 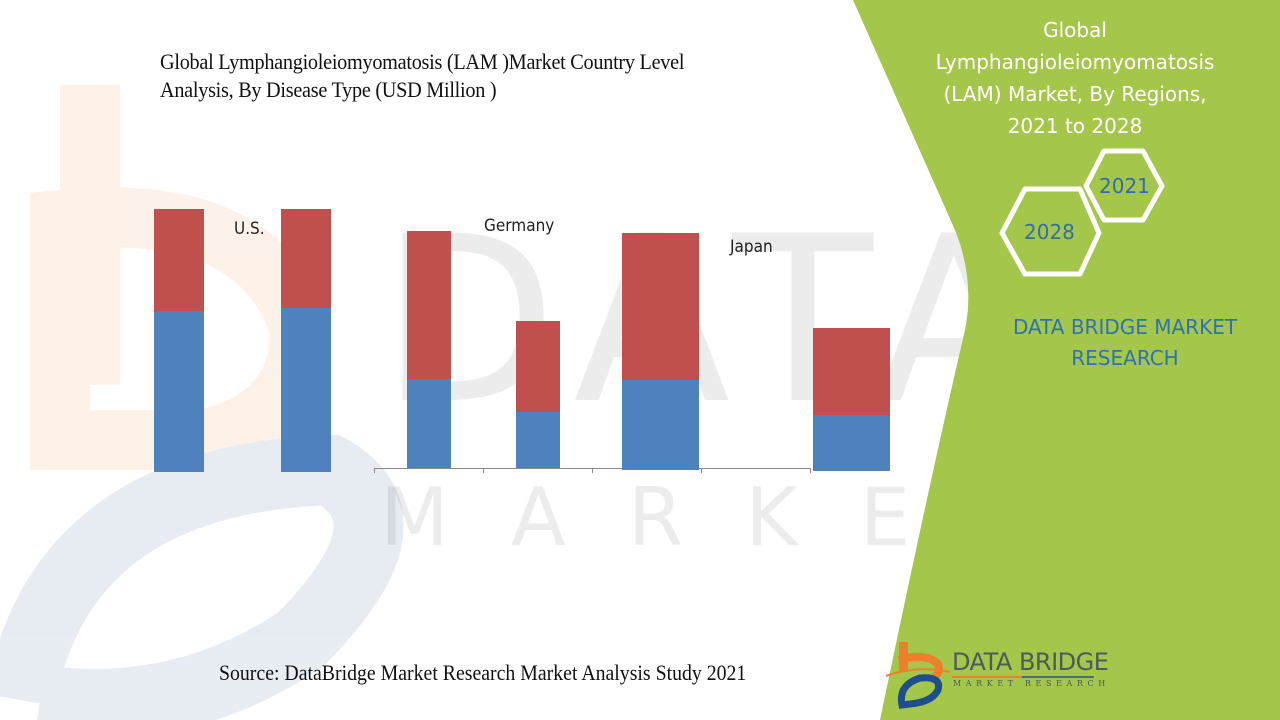 I want to click on hexagon-2021, so click(x=1124, y=185).